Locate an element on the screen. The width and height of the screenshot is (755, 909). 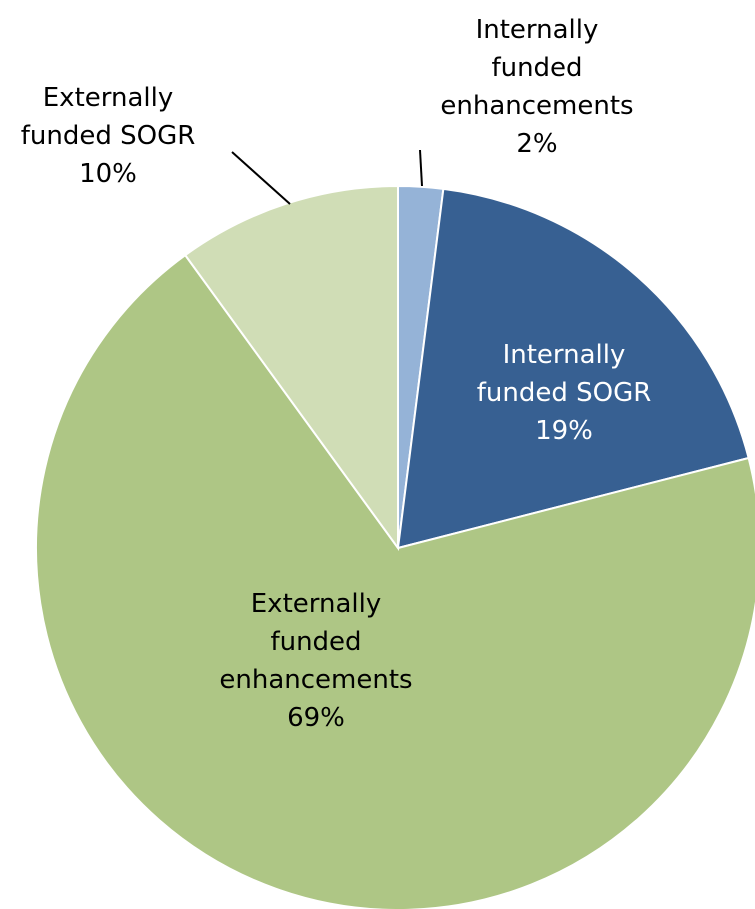
data-label: Externally funded enhancements 69% is located at coordinates (315, 661).